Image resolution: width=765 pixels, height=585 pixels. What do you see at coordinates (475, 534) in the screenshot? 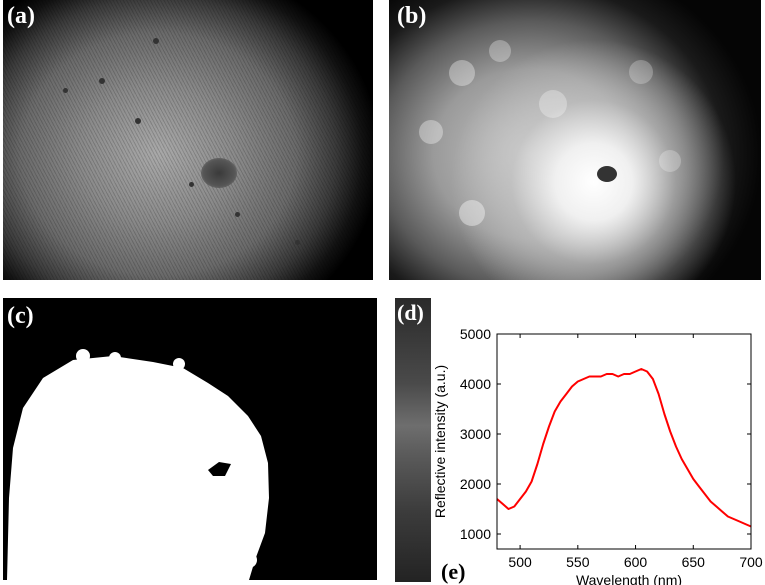
I see `y-tick-label: 1000` at bounding box center [475, 534].